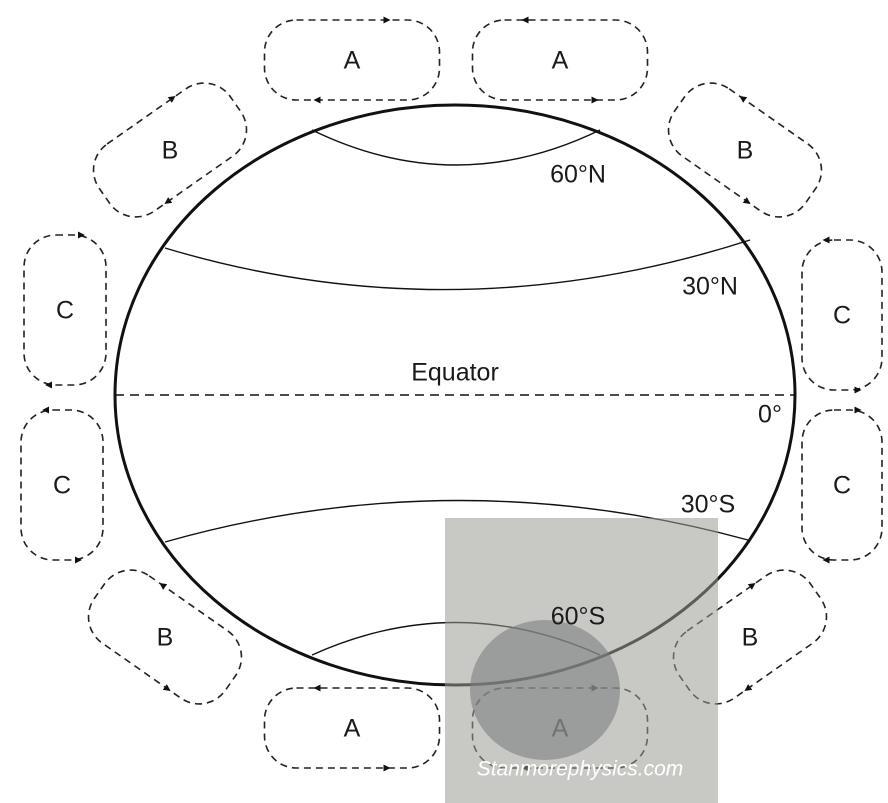  Describe the element at coordinates (708, 505) in the screenshot. I see `label-30s: 30°S` at that location.